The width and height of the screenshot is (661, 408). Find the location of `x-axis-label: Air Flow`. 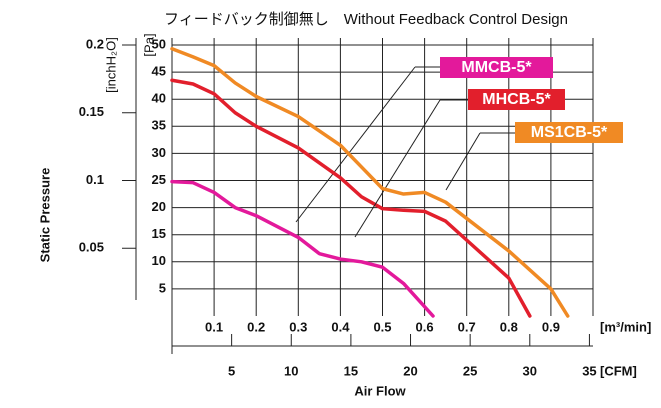

x-axis-label: Air Flow is located at coordinates (380, 390).